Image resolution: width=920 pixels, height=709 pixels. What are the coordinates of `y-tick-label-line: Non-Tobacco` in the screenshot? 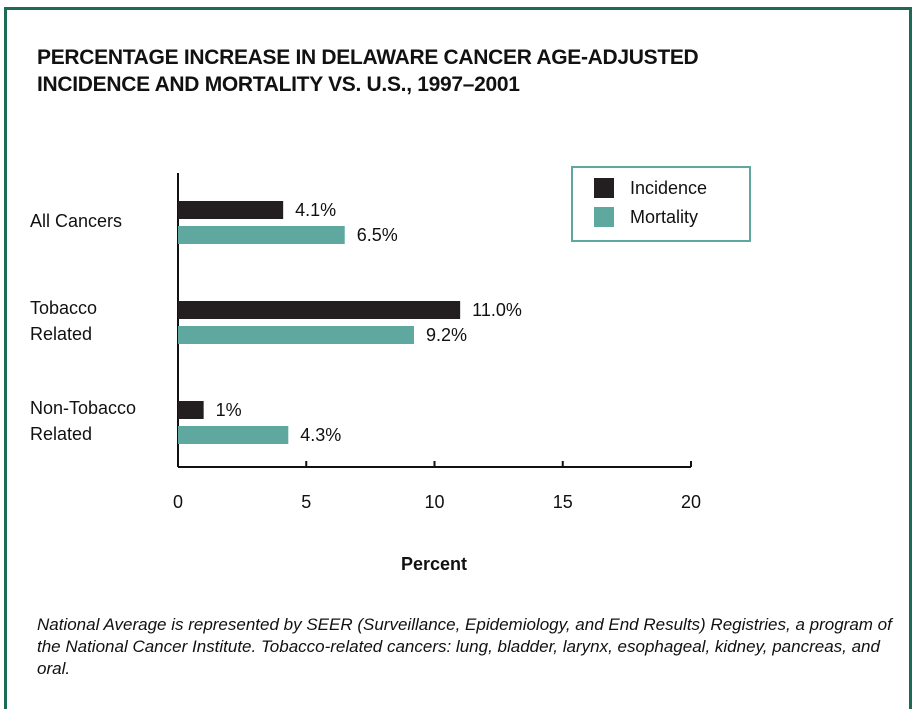 It's located at (83, 408).